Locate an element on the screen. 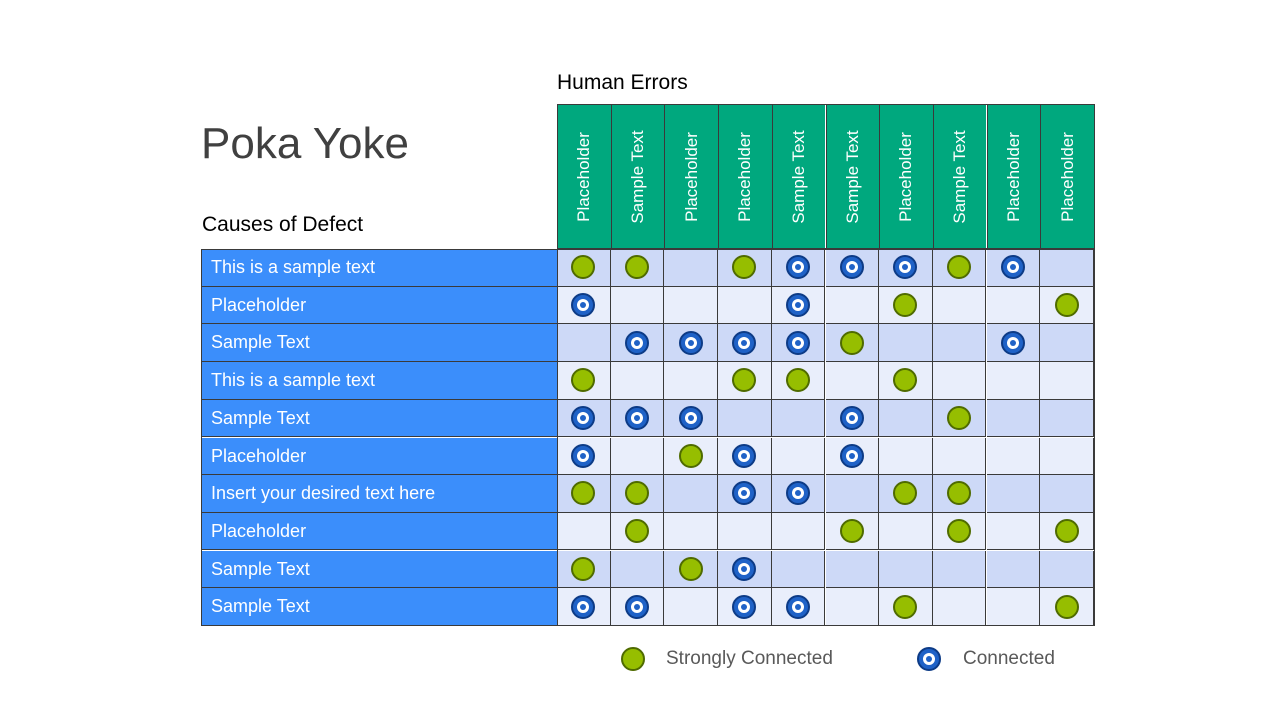  label-divider is located at coordinates (557, 437).